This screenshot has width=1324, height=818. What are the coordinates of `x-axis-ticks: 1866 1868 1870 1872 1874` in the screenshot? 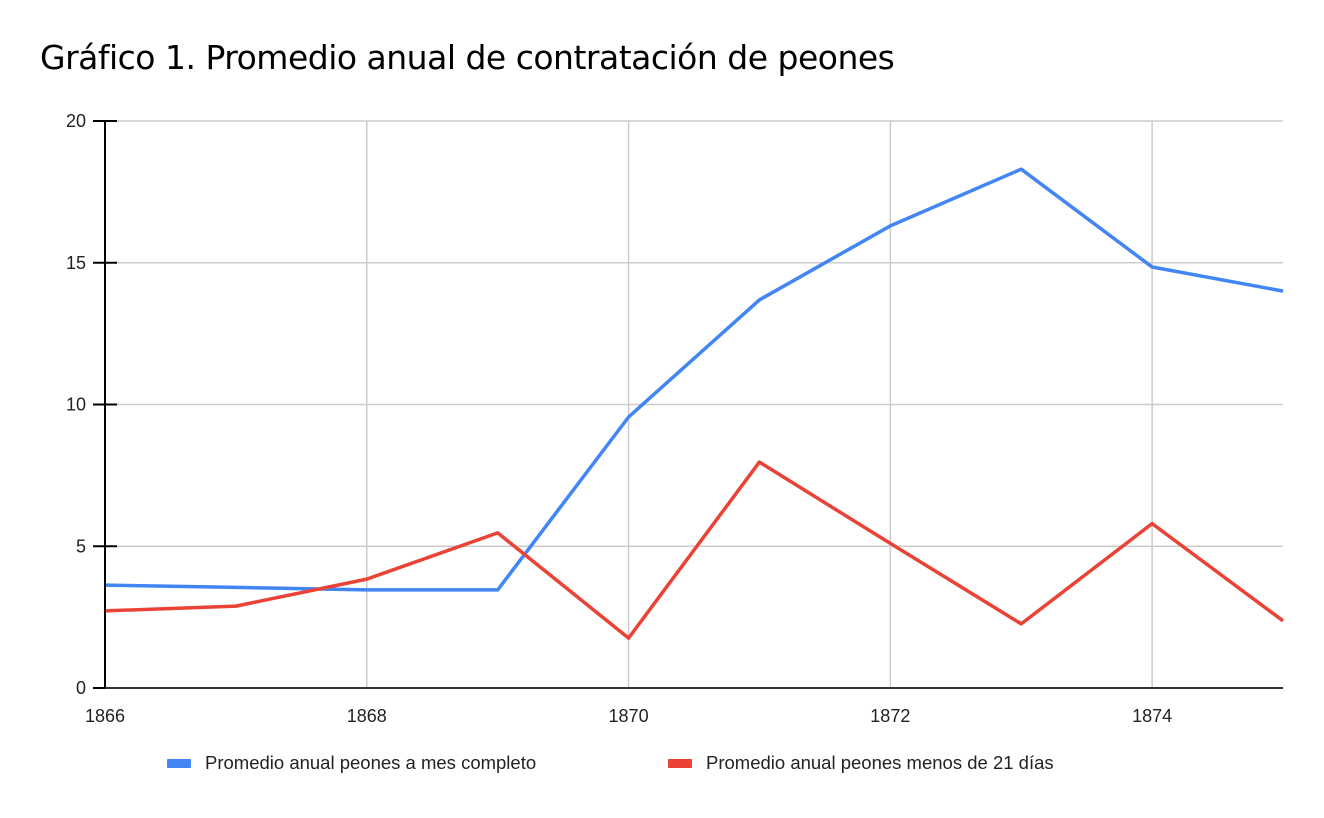 It's located at (628, 716).